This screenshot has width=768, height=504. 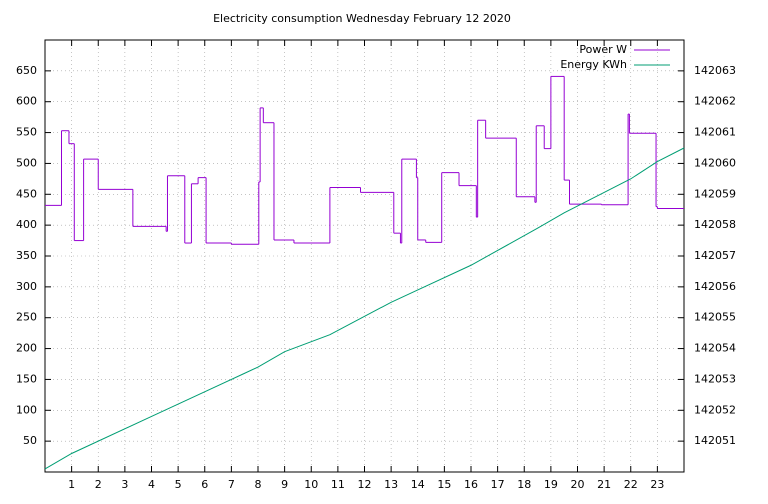 What do you see at coordinates (26, 224) in the screenshot?
I see `y-tick-label: 400` at bounding box center [26, 224].